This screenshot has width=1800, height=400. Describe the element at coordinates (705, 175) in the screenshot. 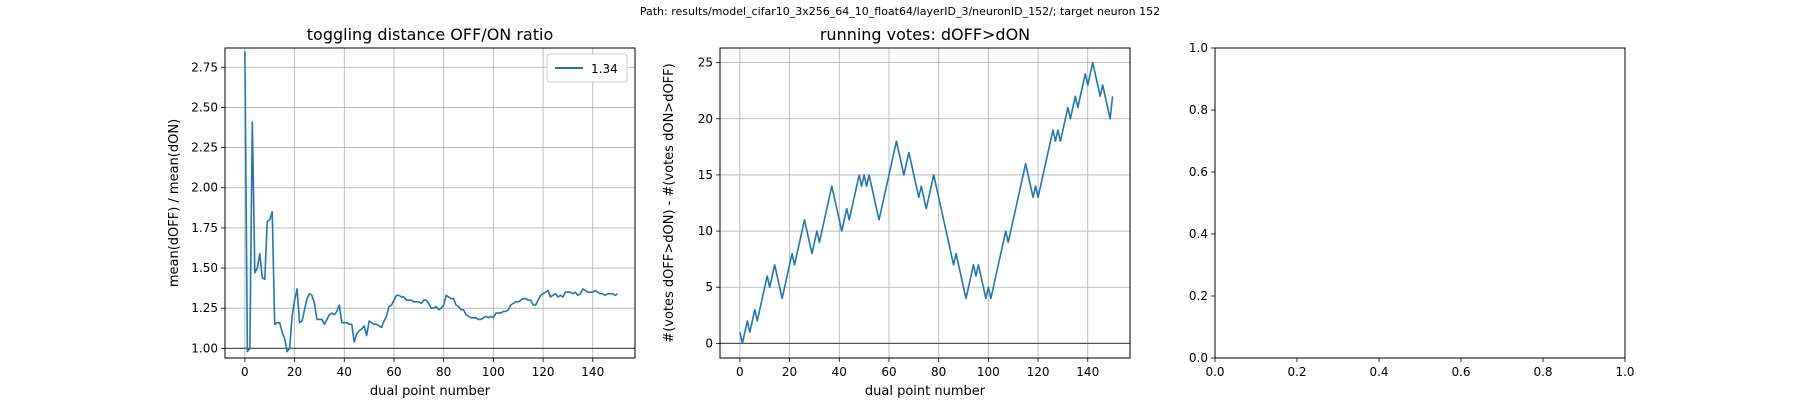

I see `y-tick-label: 15` at that location.